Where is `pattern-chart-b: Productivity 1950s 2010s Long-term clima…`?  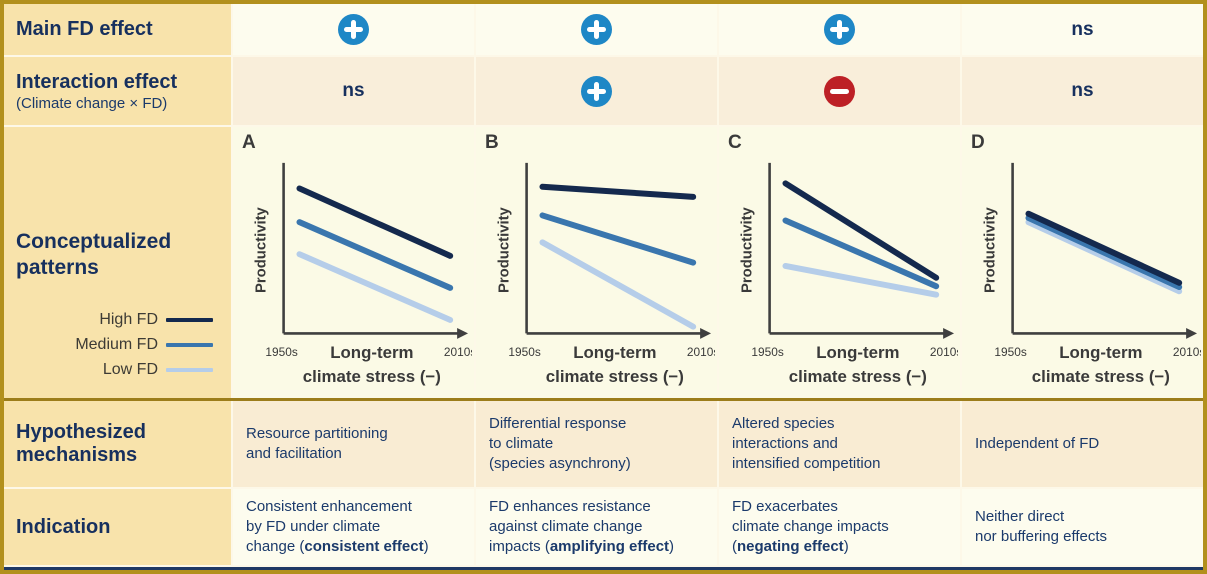 pattern-chart-b: Productivity 1950s 2010s Long-term clima… is located at coordinates (605, 274).